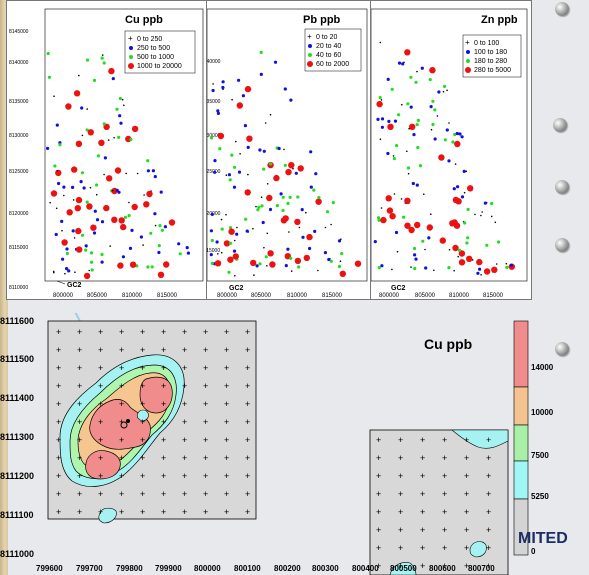 Image resolution: width=589 pixels, height=575 pixels. I want to click on y-tick: 8140000, so click(214, 62).